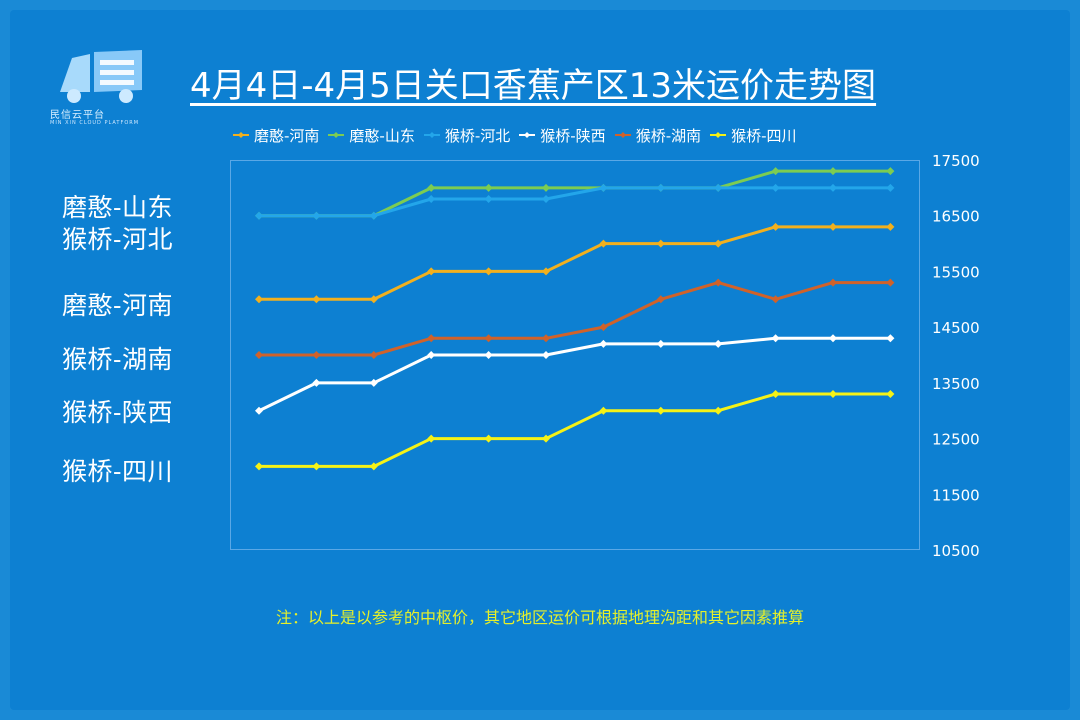  Describe the element at coordinates (539, 617) in the screenshot. I see `footnote: 注：以上是以参考的中枢价，其它地区运价可根据地理沟距和其它因素推算` at that location.